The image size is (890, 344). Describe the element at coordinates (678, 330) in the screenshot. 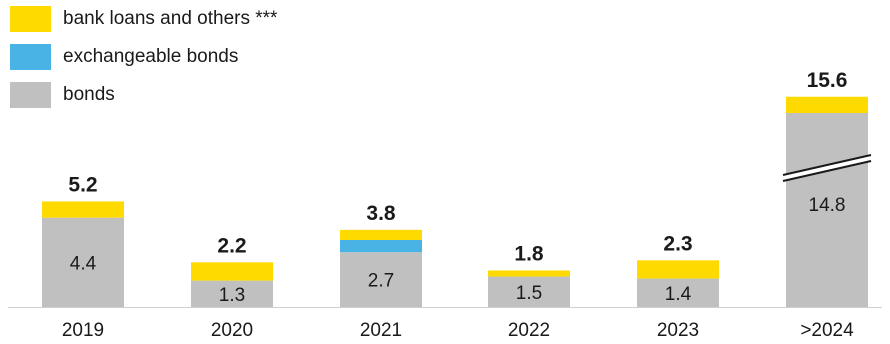

I see `x-tick-label-4: 2023` at that location.